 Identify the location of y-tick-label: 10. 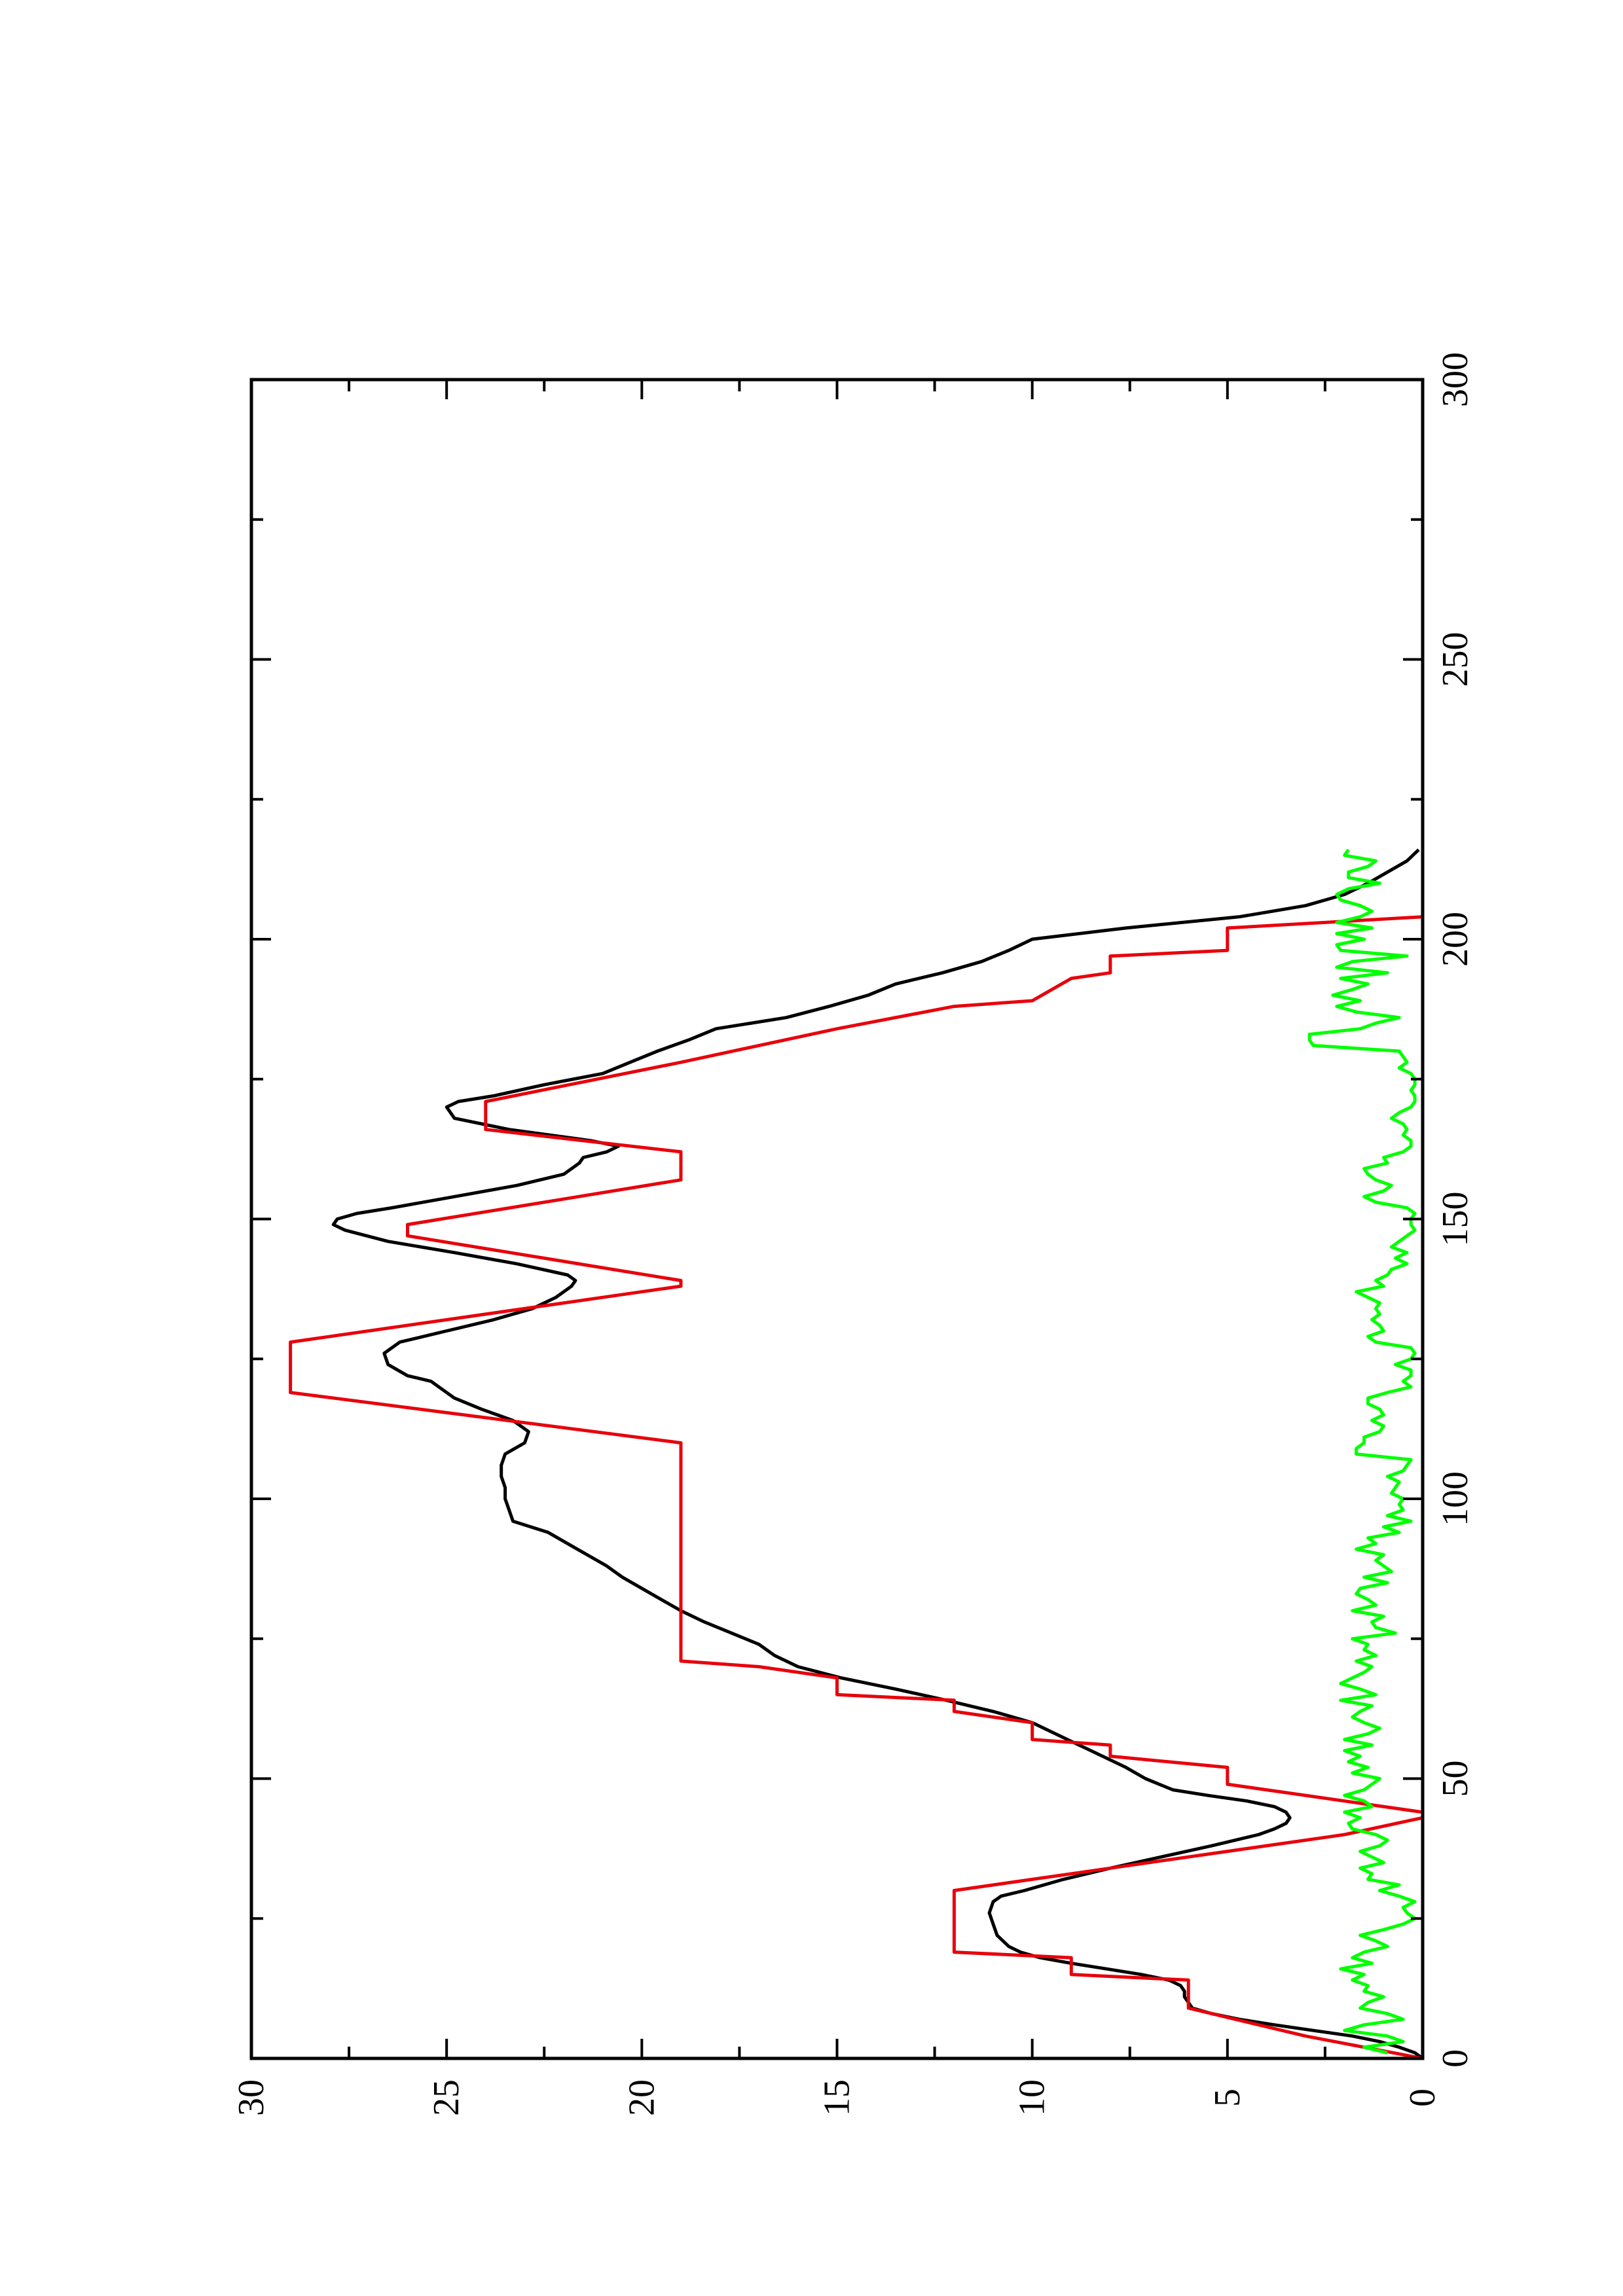
(1032, 2097).